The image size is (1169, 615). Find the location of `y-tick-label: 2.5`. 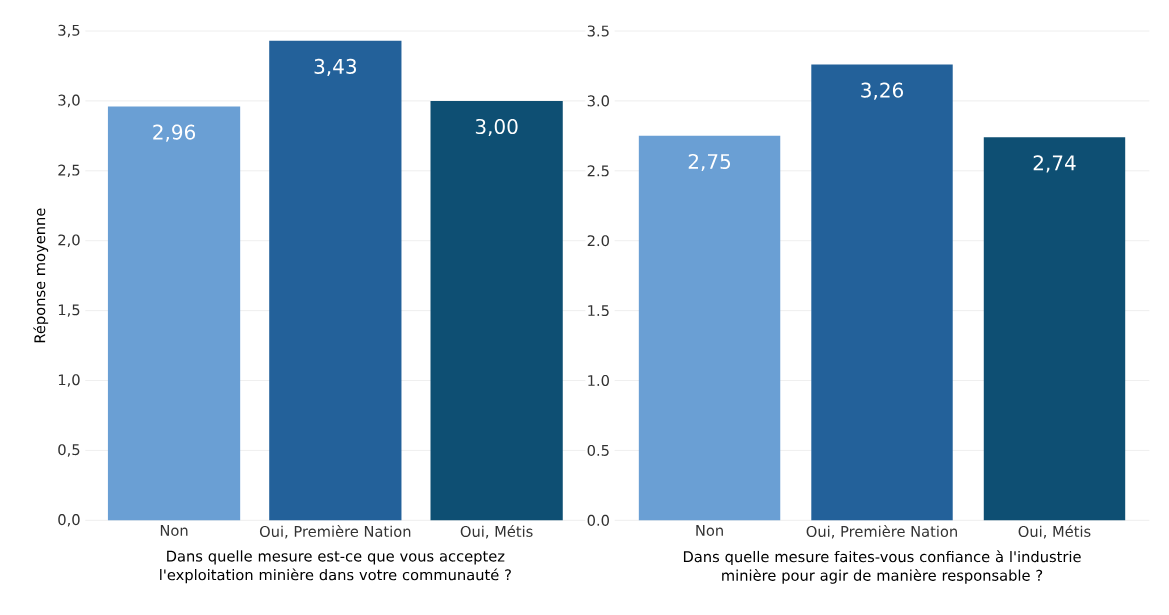

y-tick-label: 2.5 is located at coordinates (598, 171).